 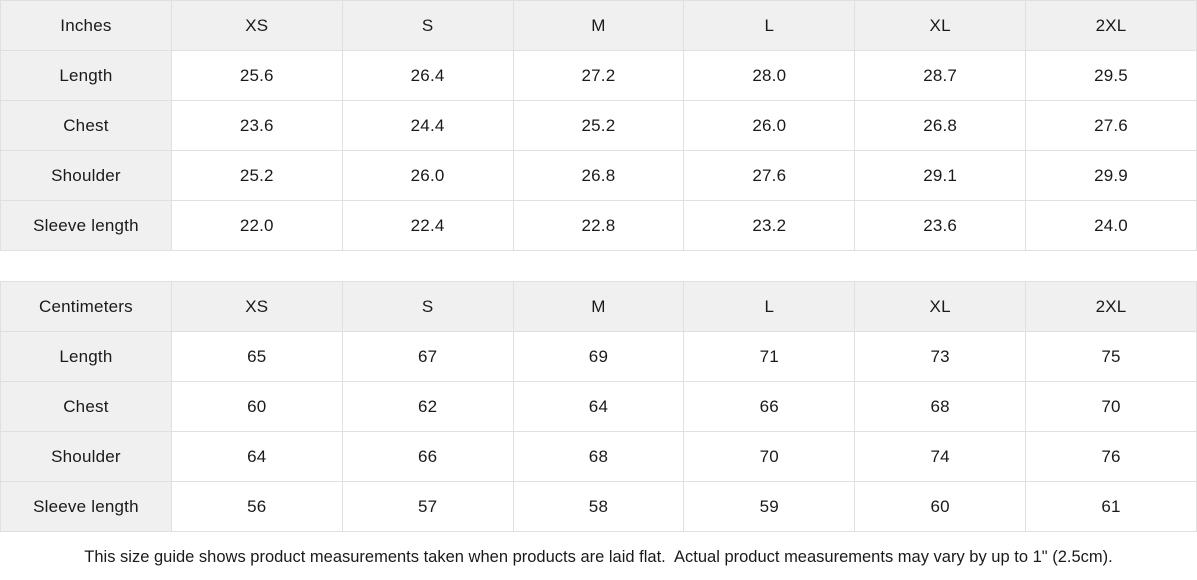 I want to click on measurement-cell: 29.5, so click(x=1111, y=75).